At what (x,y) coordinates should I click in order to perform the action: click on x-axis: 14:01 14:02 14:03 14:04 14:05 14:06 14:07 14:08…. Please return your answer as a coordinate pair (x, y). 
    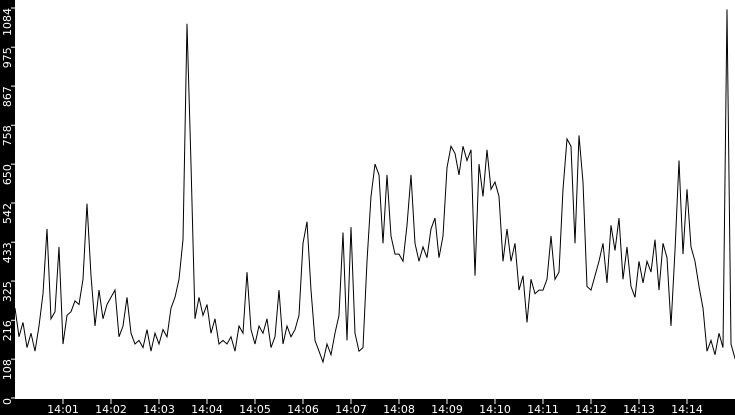
    Looking at the image, I should click on (375, 407).